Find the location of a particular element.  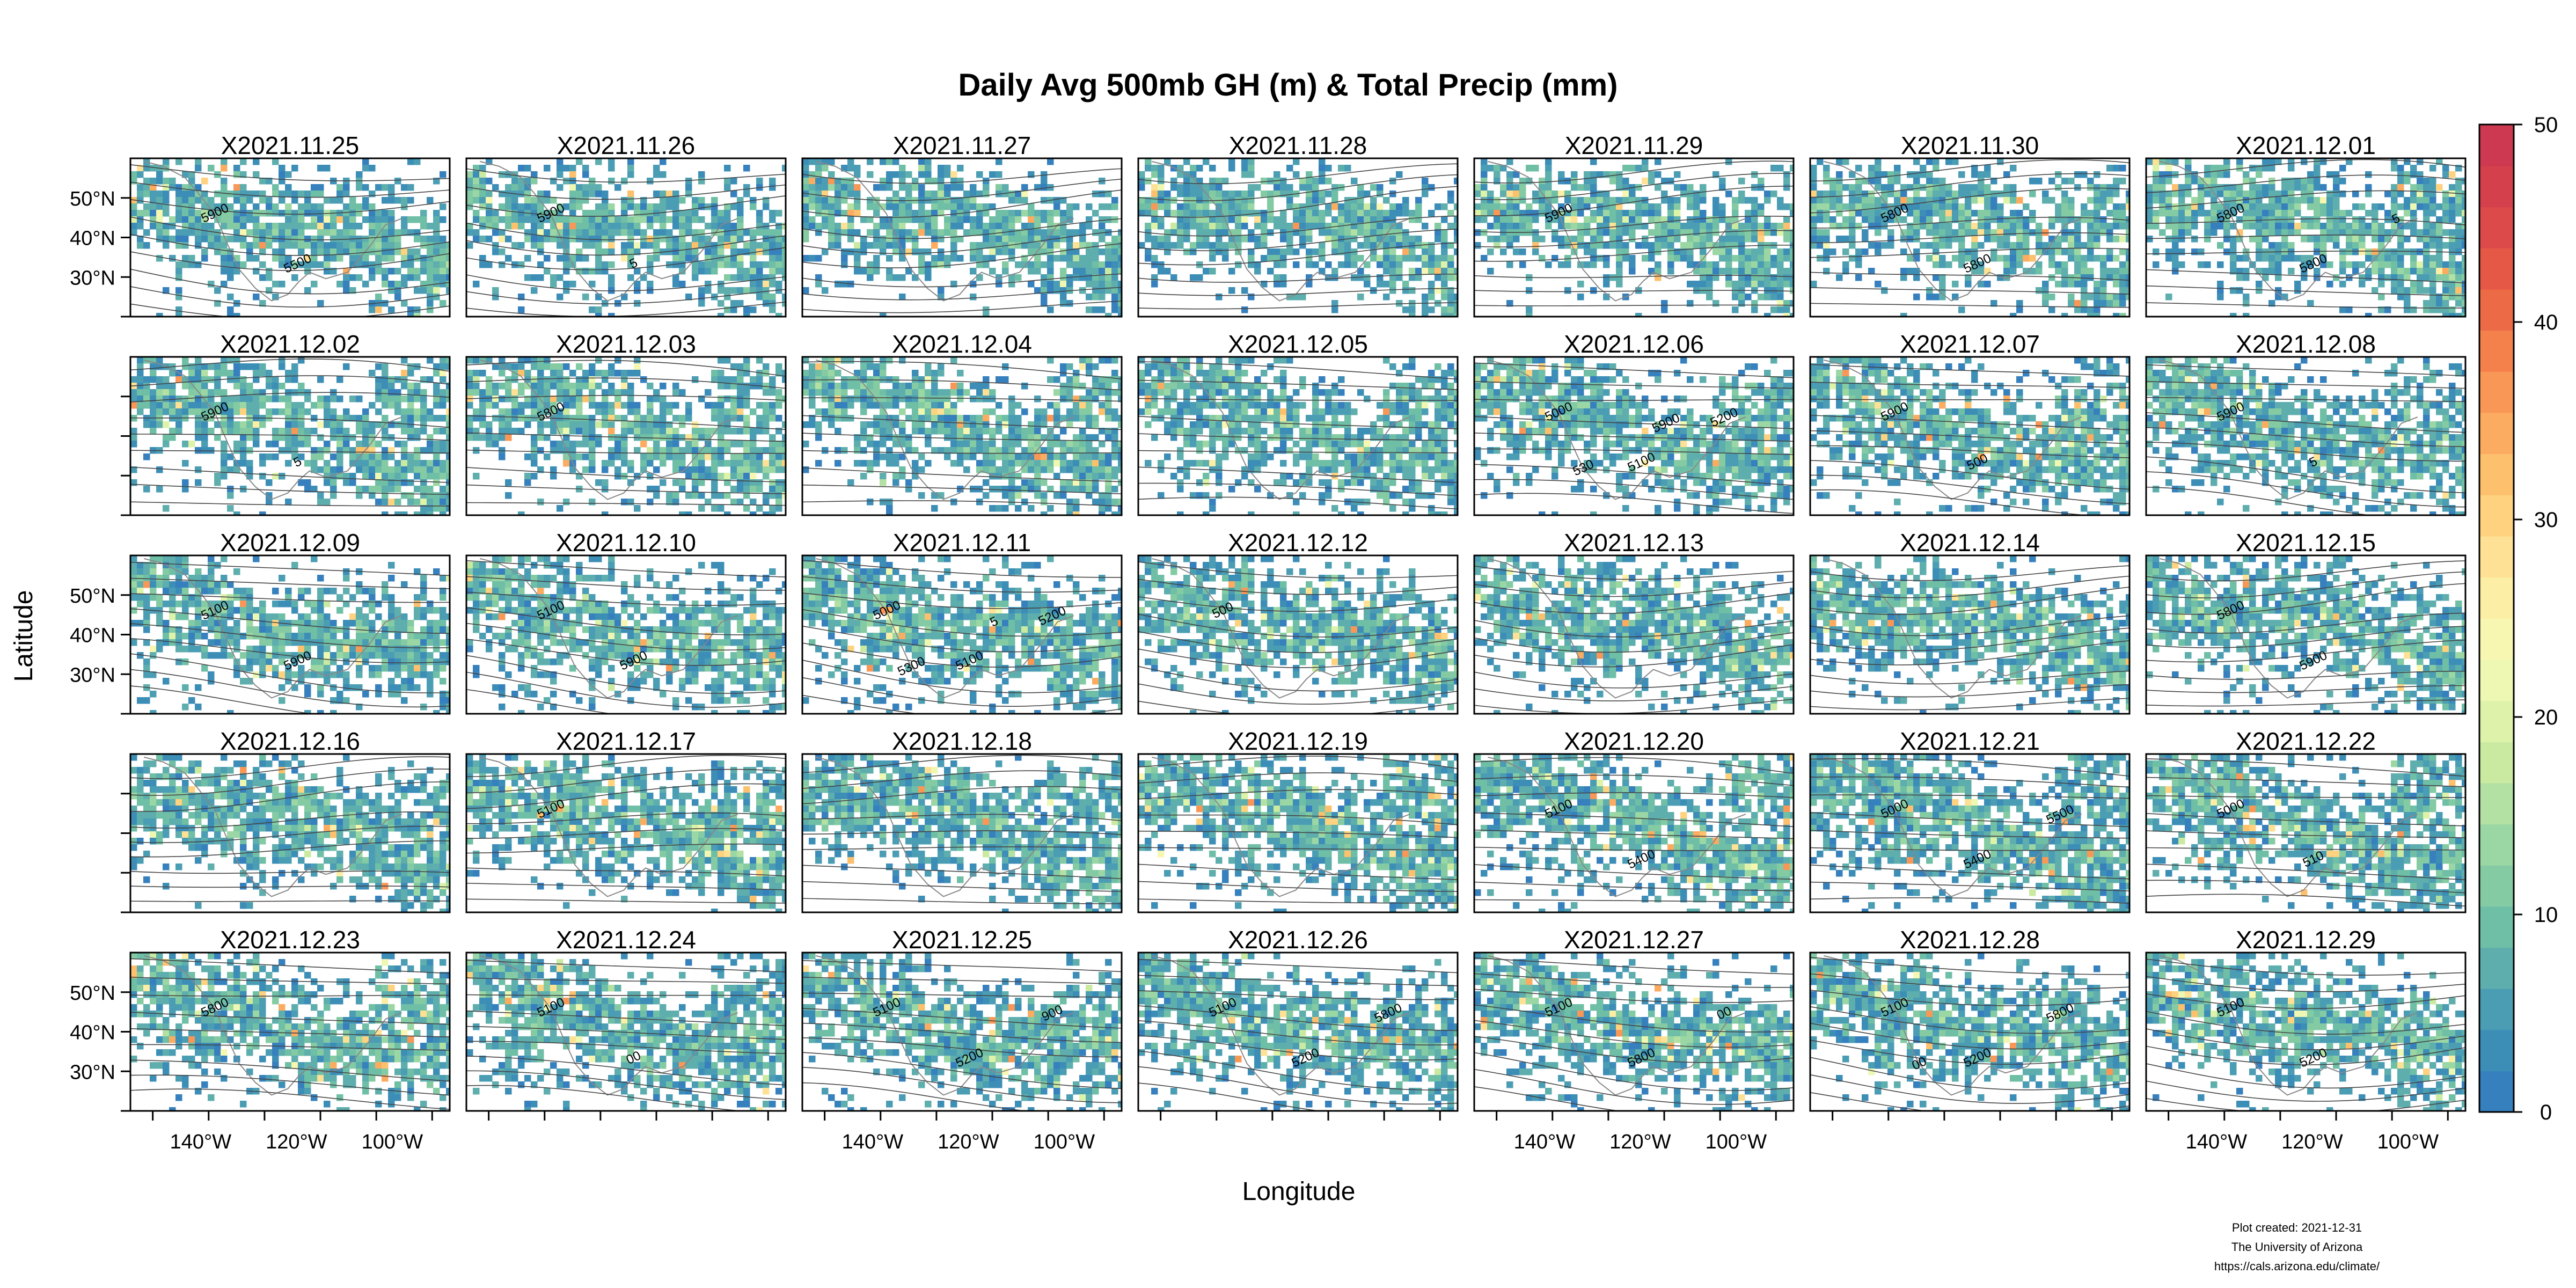

gh-contour is located at coordinates (962, 255).